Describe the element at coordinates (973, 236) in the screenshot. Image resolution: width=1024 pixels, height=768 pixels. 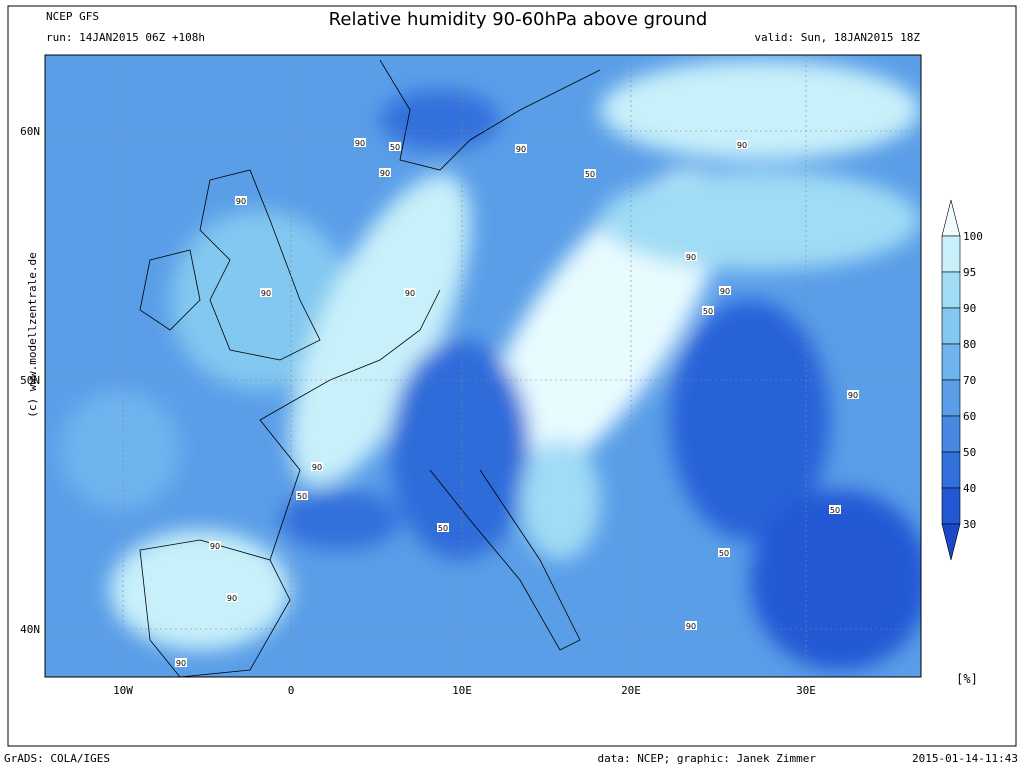
I see `colorbar-label: 100` at that location.